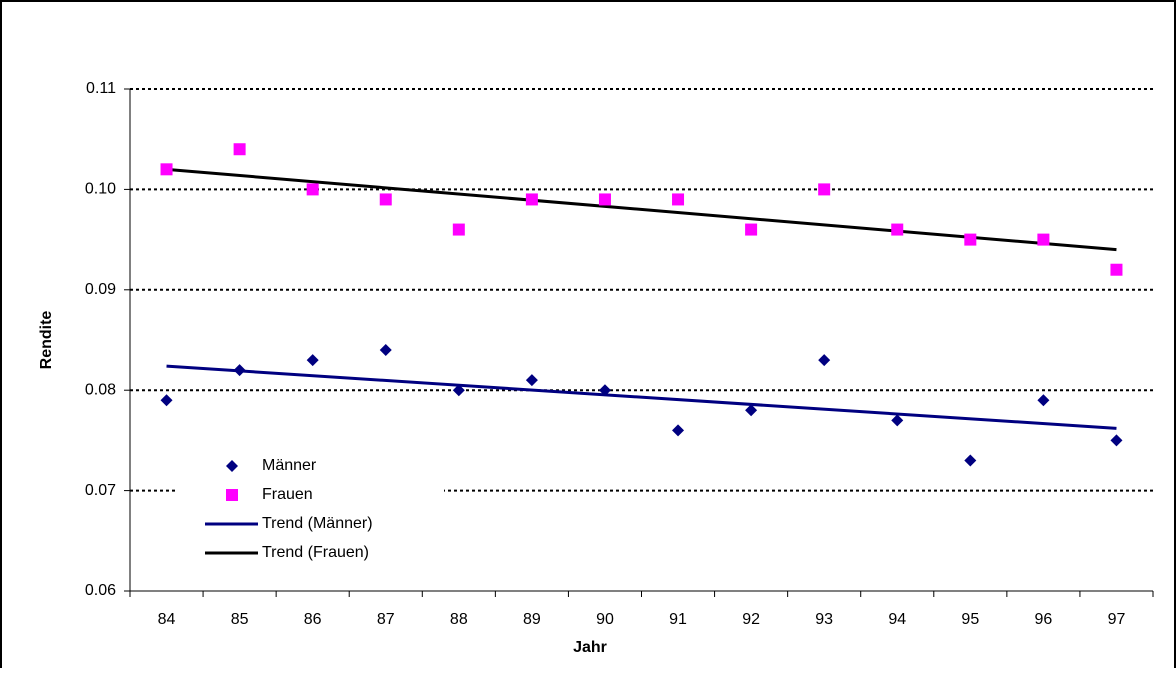  Describe the element at coordinates (590, 647) in the screenshot. I see `x-axis-label: Jahr` at that location.